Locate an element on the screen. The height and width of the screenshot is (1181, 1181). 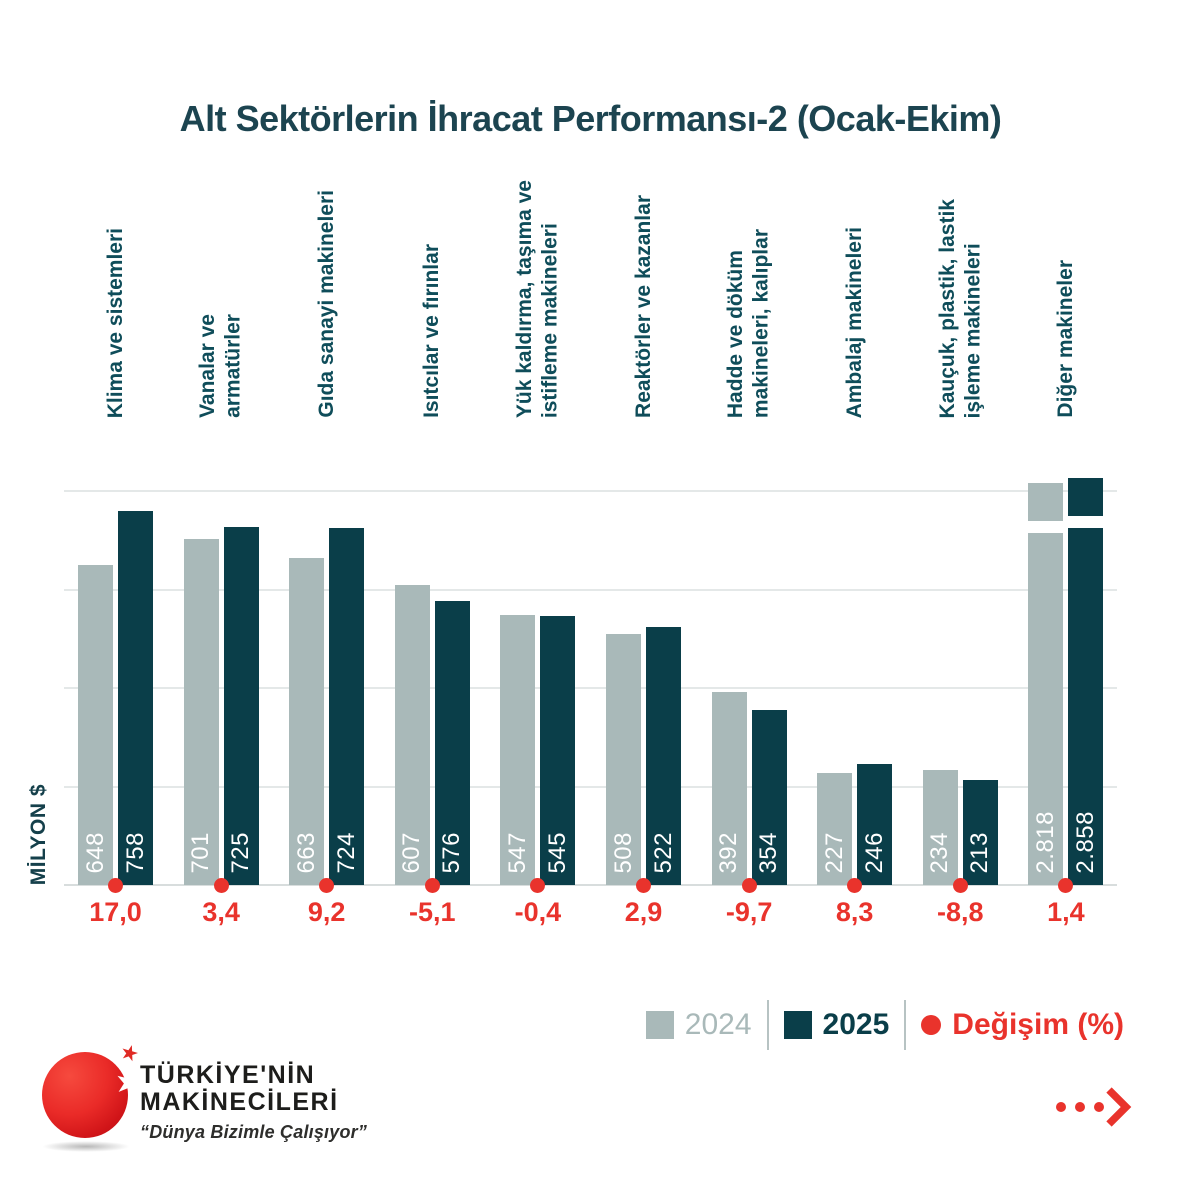
category-label-text: Diğer makineler is located at coordinates (1066, 339).